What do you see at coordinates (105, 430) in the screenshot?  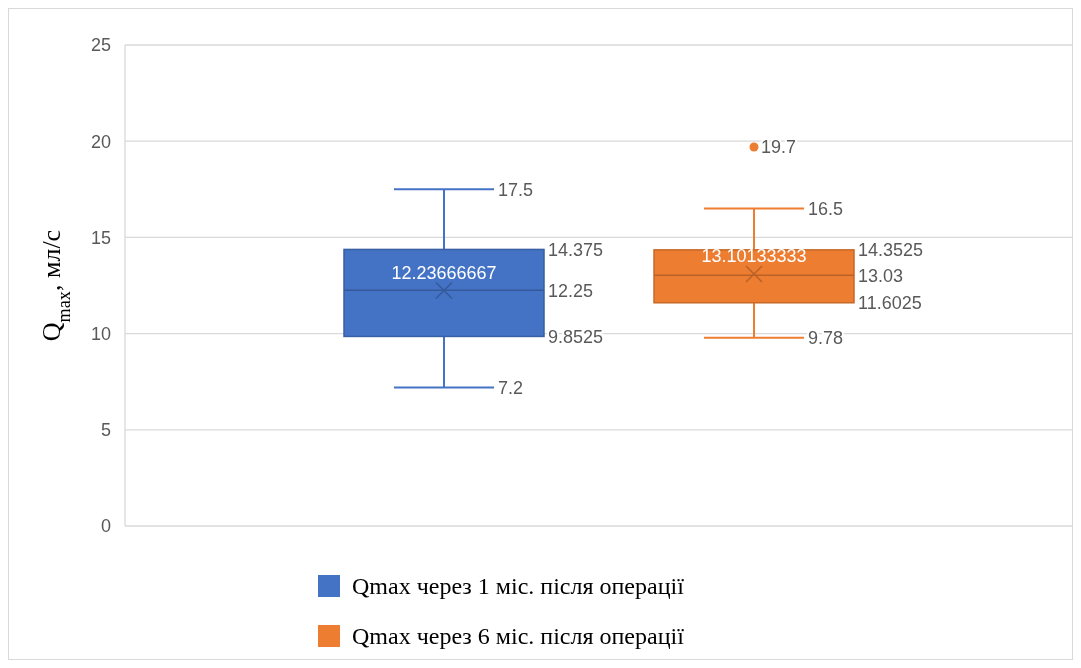 I see `y-tick-label: 5` at bounding box center [105, 430].